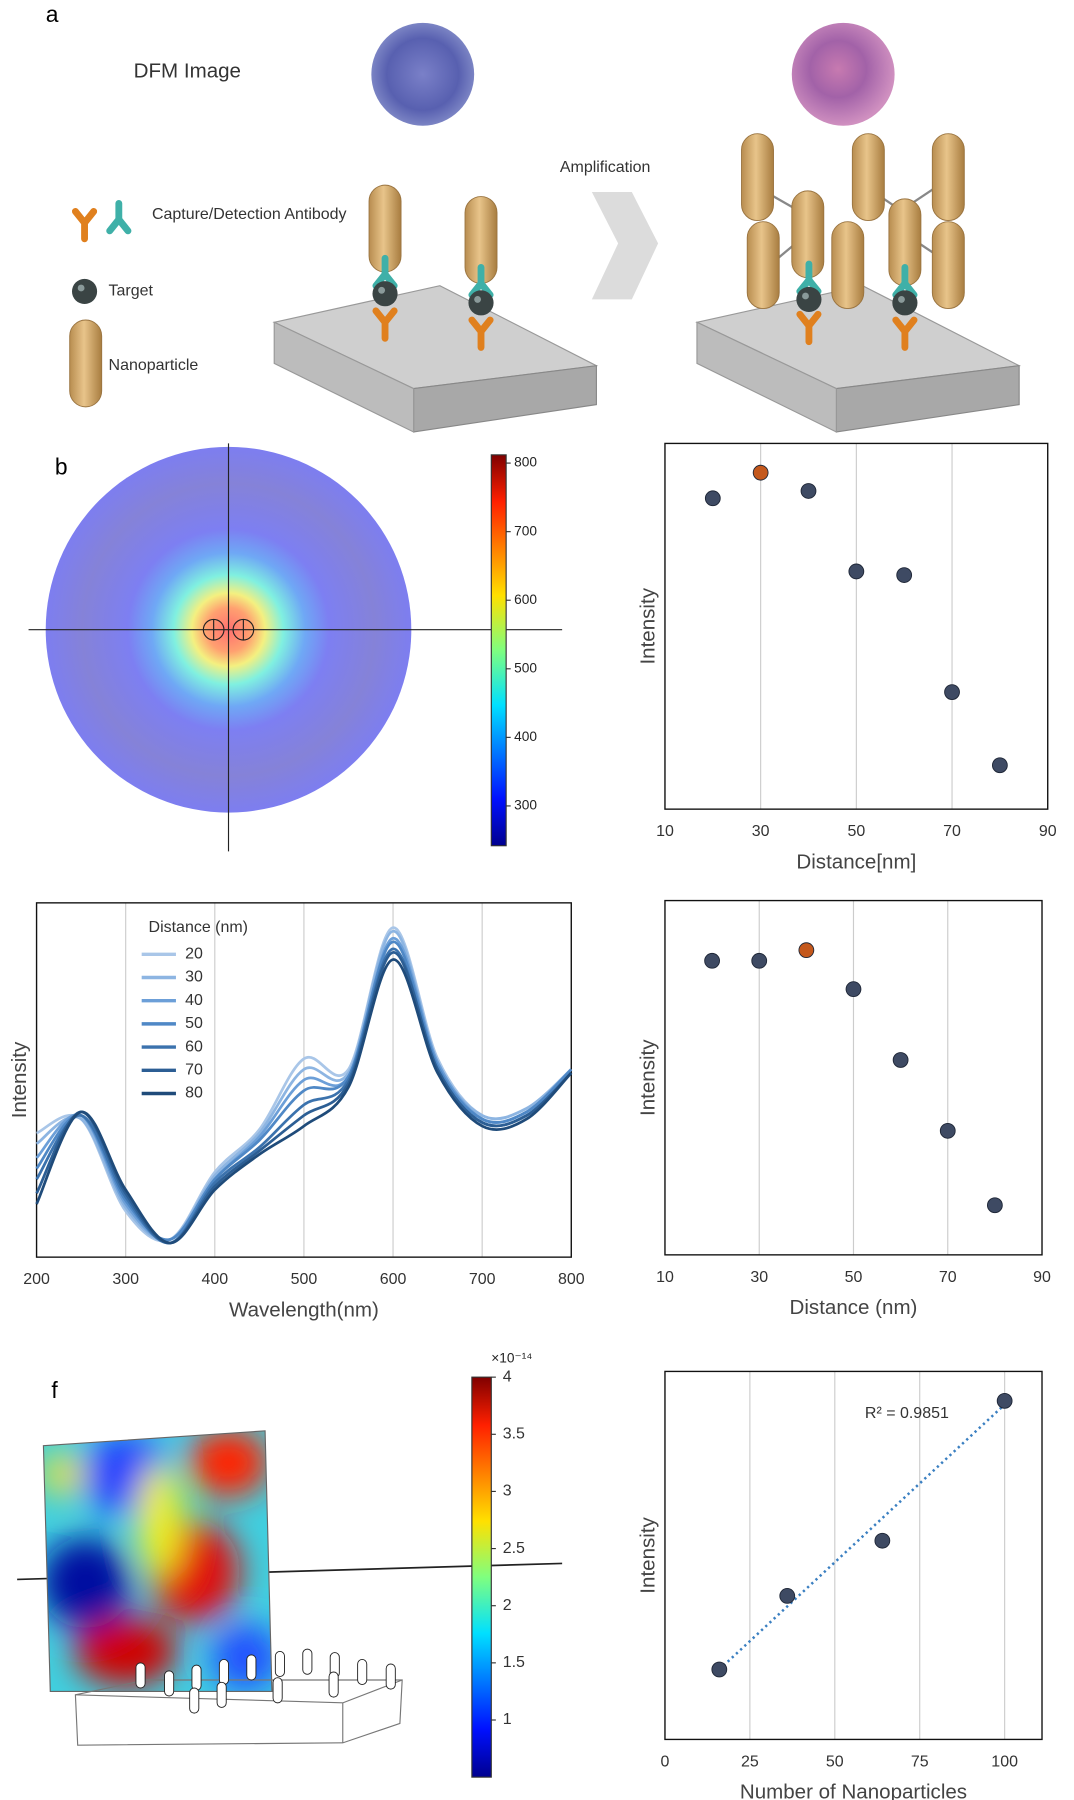 The width and height of the screenshot is (1074, 1800). What do you see at coordinates (482, 1279) in the screenshot?
I see `x-tick-label: 700` at bounding box center [482, 1279].